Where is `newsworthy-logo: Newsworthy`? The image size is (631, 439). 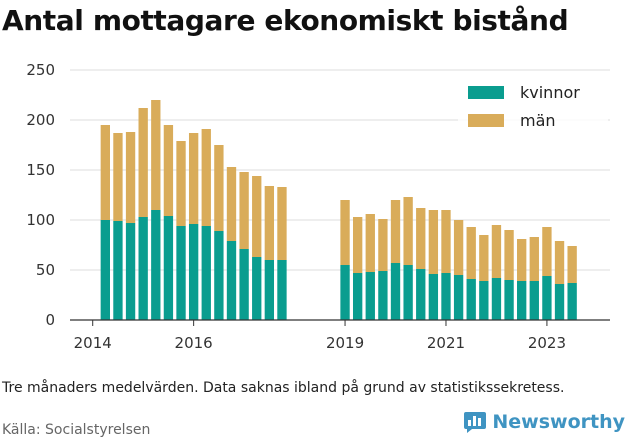
newsworthy-logo: Newsworthy is located at coordinates (544, 422).